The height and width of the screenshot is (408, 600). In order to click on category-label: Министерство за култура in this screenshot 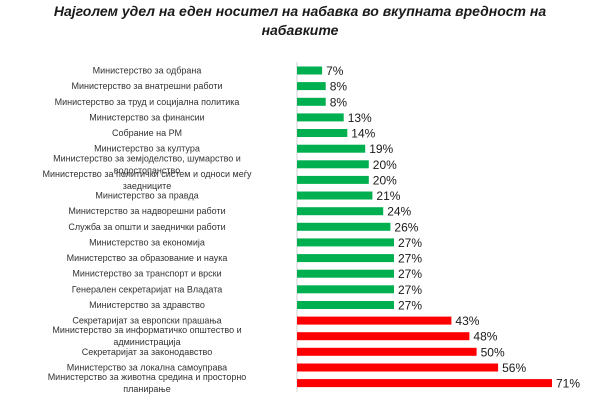, I will do `click(147, 149)`.